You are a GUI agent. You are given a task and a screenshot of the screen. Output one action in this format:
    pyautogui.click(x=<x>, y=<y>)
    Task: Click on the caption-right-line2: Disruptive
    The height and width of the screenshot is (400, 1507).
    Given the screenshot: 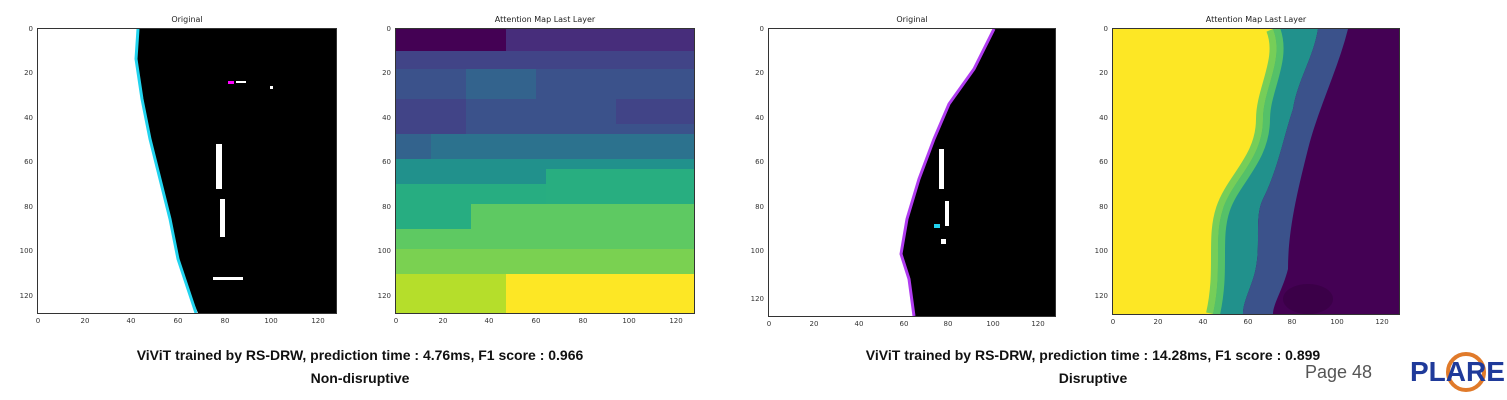 What is the action you would take?
    pyautogui.click(x=1093, y=378)
    